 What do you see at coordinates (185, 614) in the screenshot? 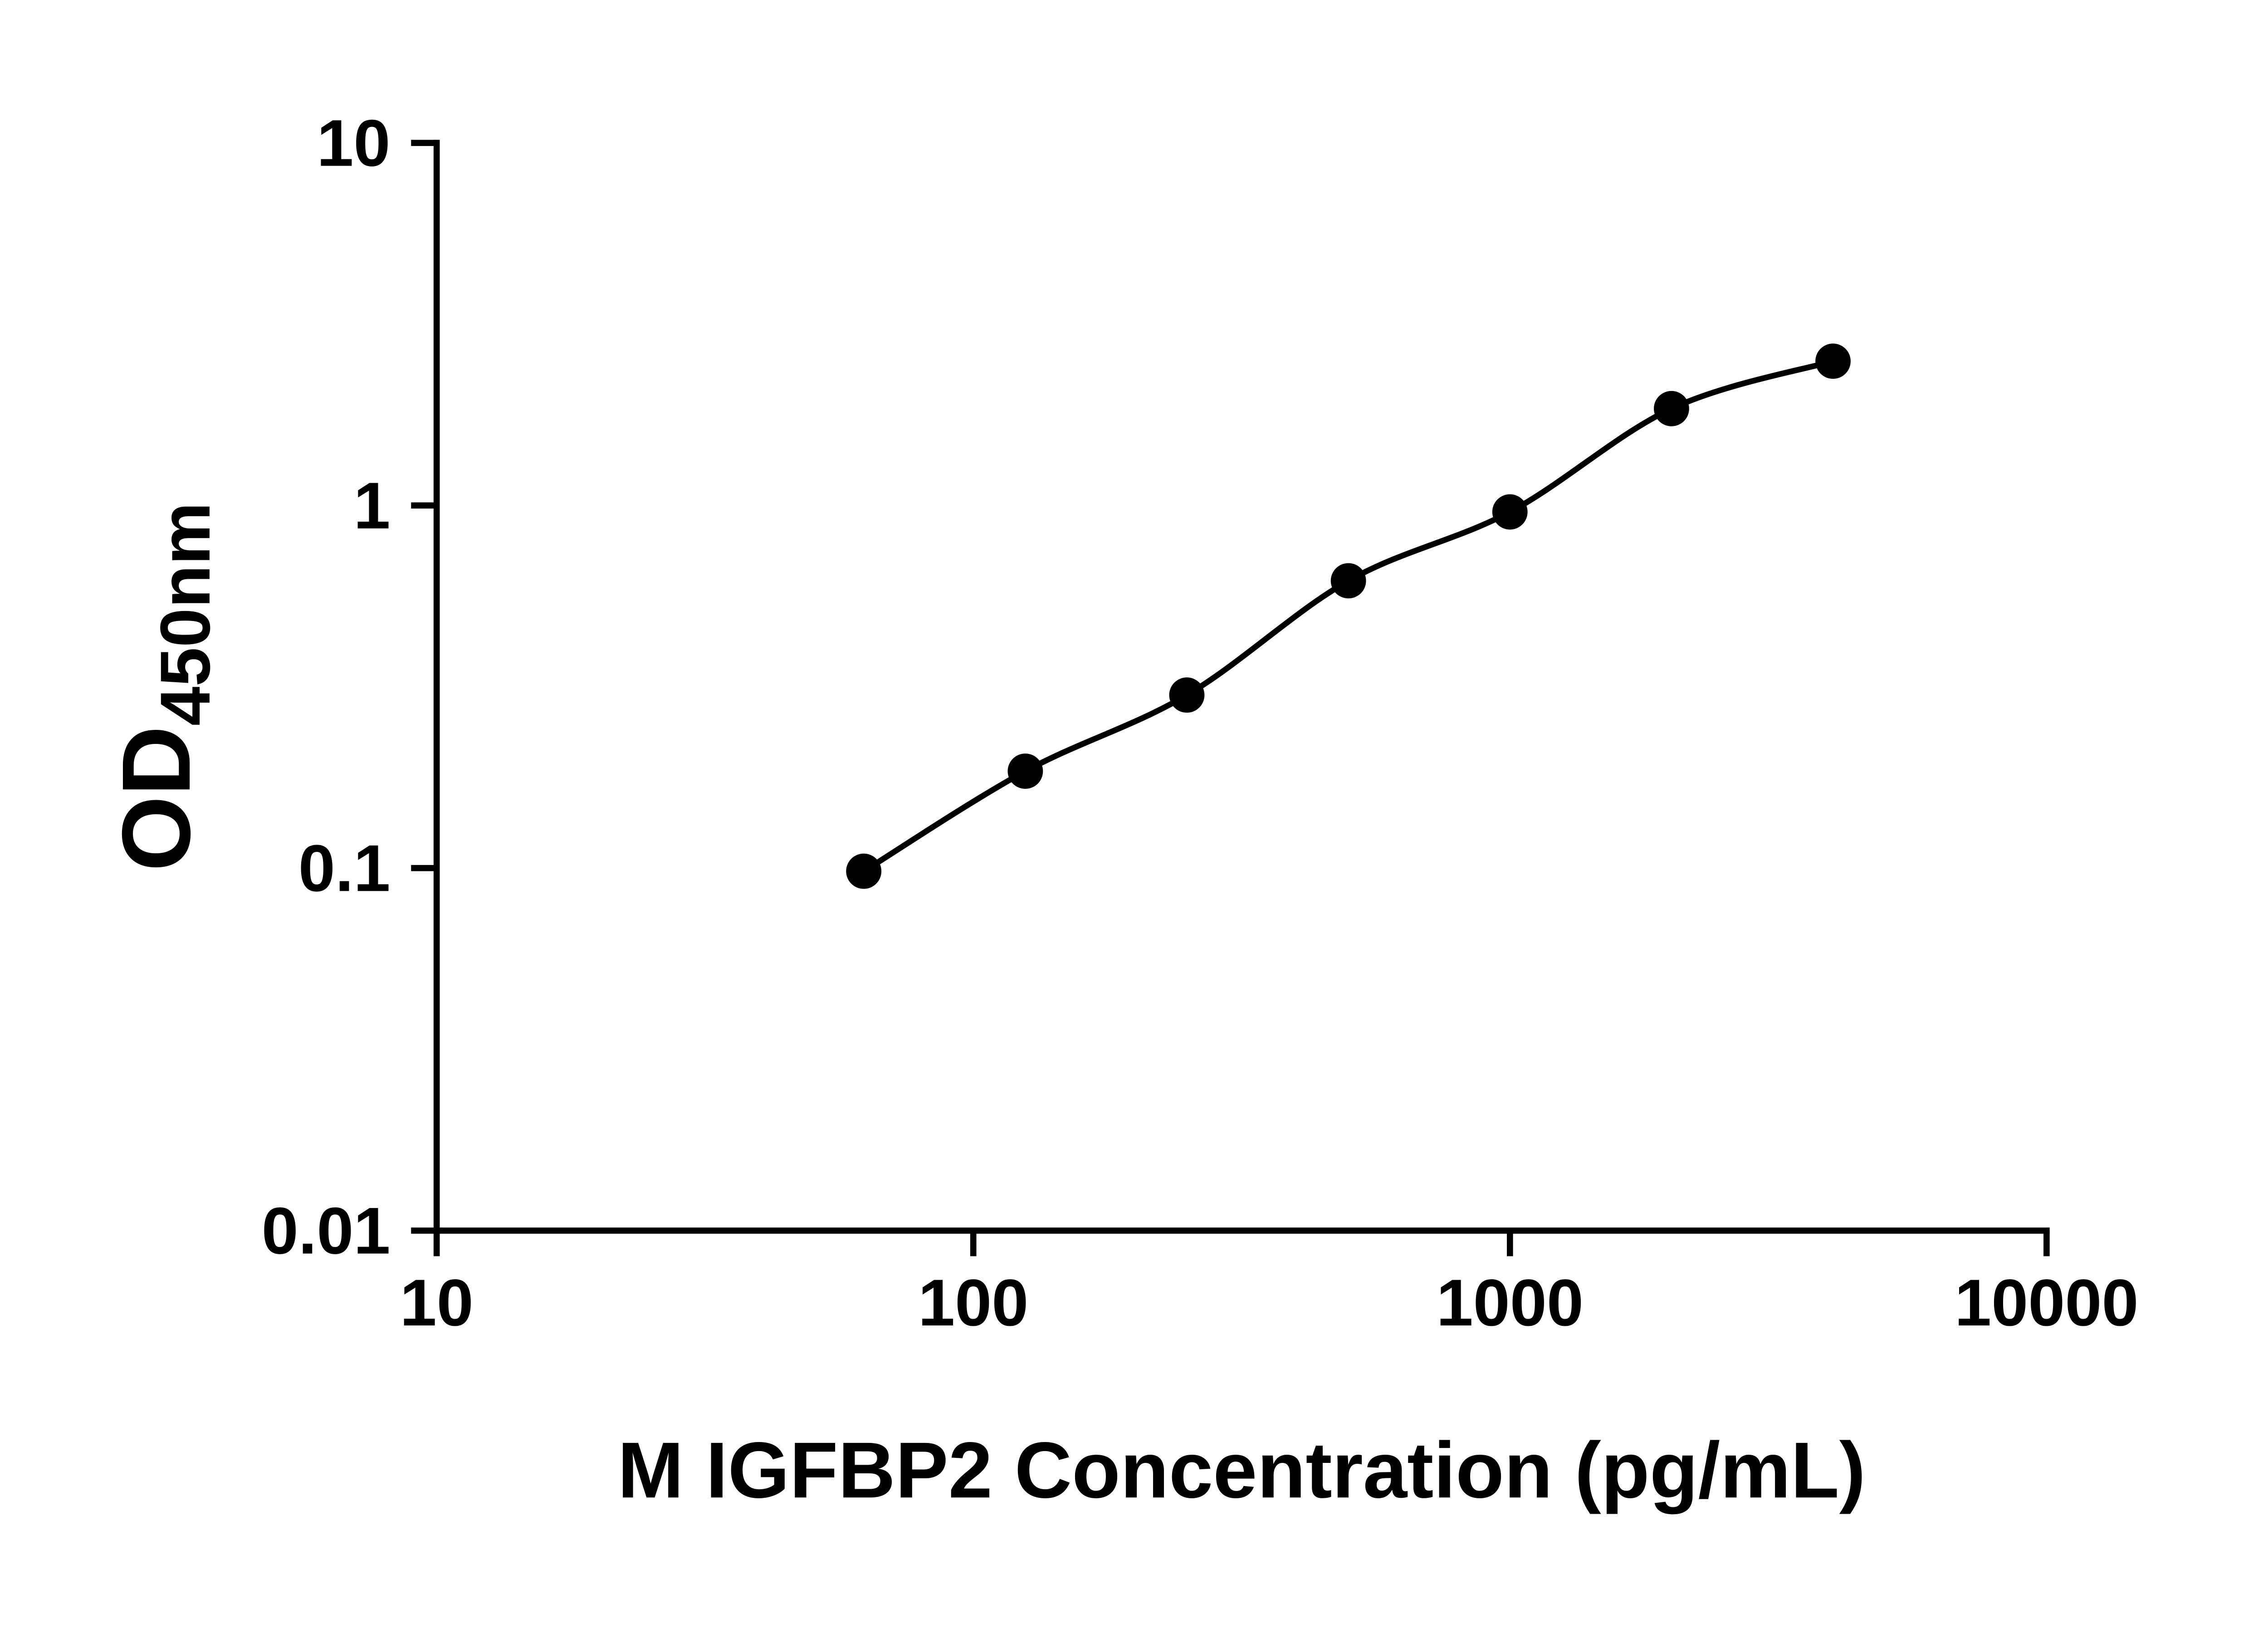
I see `y-axis-title-sub: 450nm` at bounding box center [185, 614].